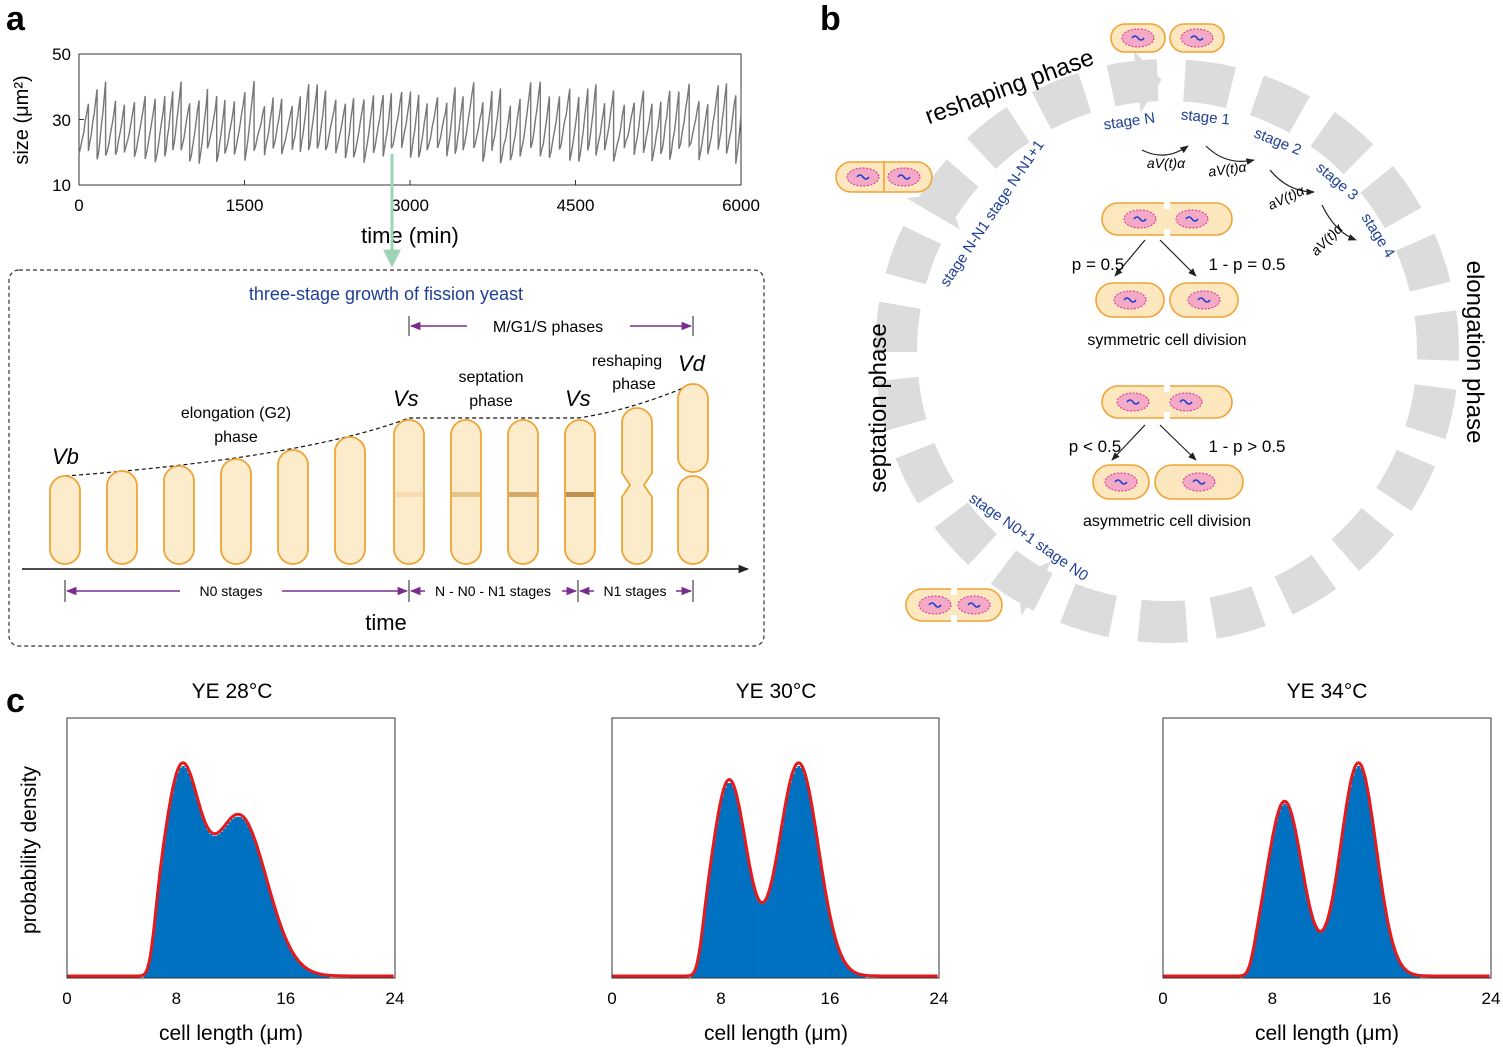 The height and width of the screenshot is (1055, 1503). I want to click on ts-ytick-10: 10, so click(61, 185).